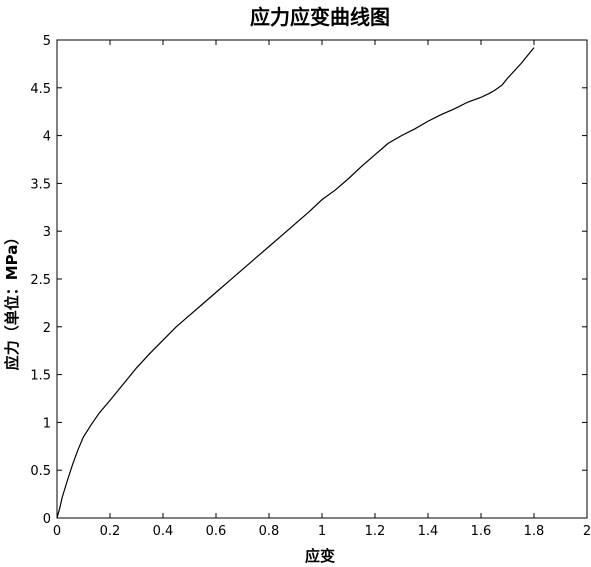  What do you see at coordinates (40, 89) in the screenshot?
I see `y-tick-label: 4.5` at bounding box center [40, 89].